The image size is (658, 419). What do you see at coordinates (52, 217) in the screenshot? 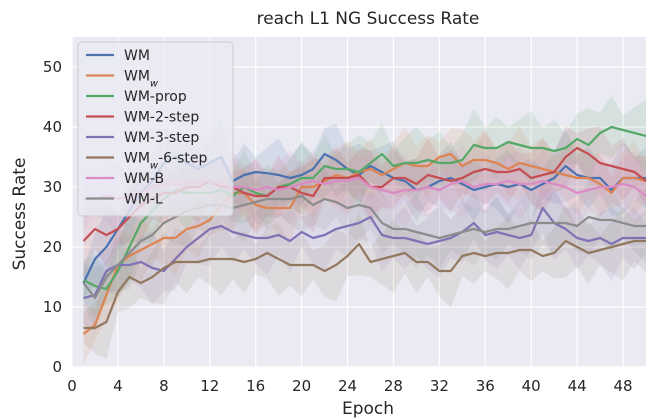
I see `y-axis-ticks: 0 10 20 30 40 50` at bounding box center [52, 217].